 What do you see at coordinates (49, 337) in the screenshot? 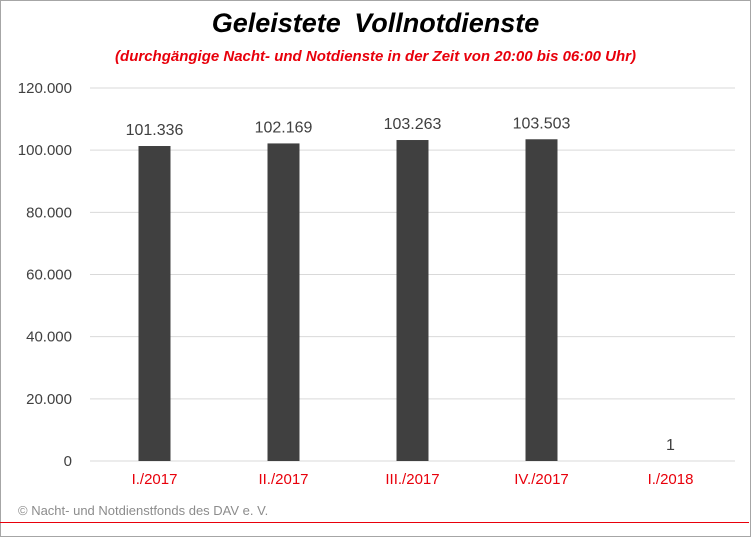
I see `y-tick-label: 40.000` at bounding box center [49, 337].